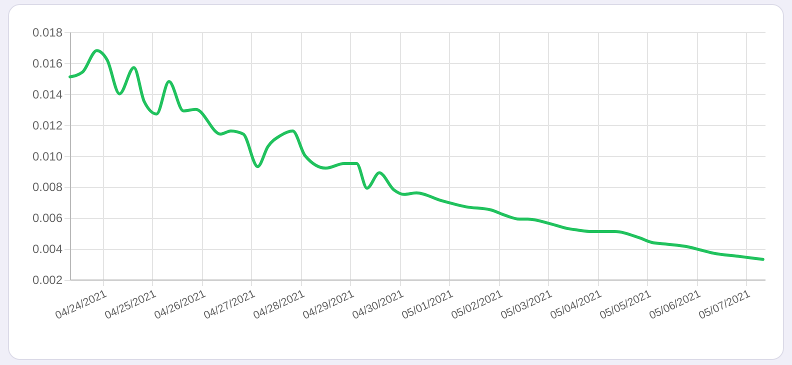 This screenshot has height=365, width=792. What do you see at coordinates (47, 33) in the screenshot?
I see `y-tick-label: 0.018` at bounding box center [47, 33].